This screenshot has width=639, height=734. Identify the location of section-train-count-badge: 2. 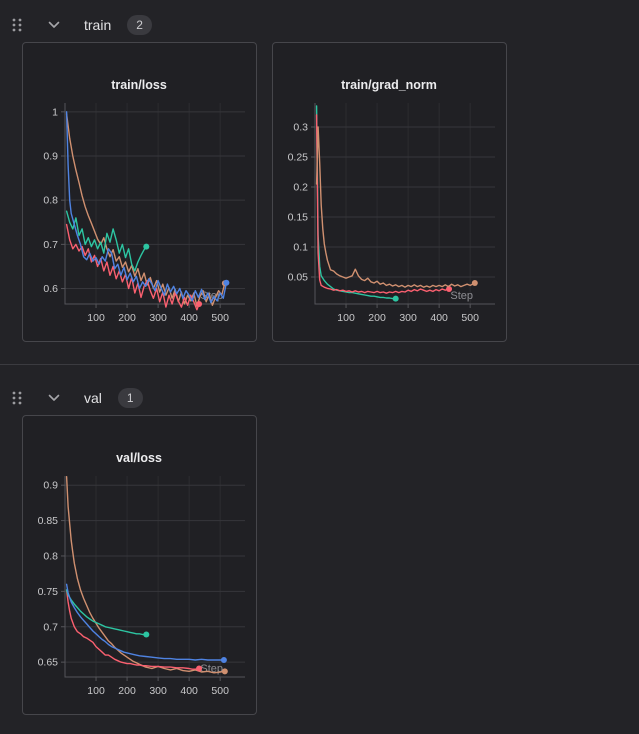
(139, 25).